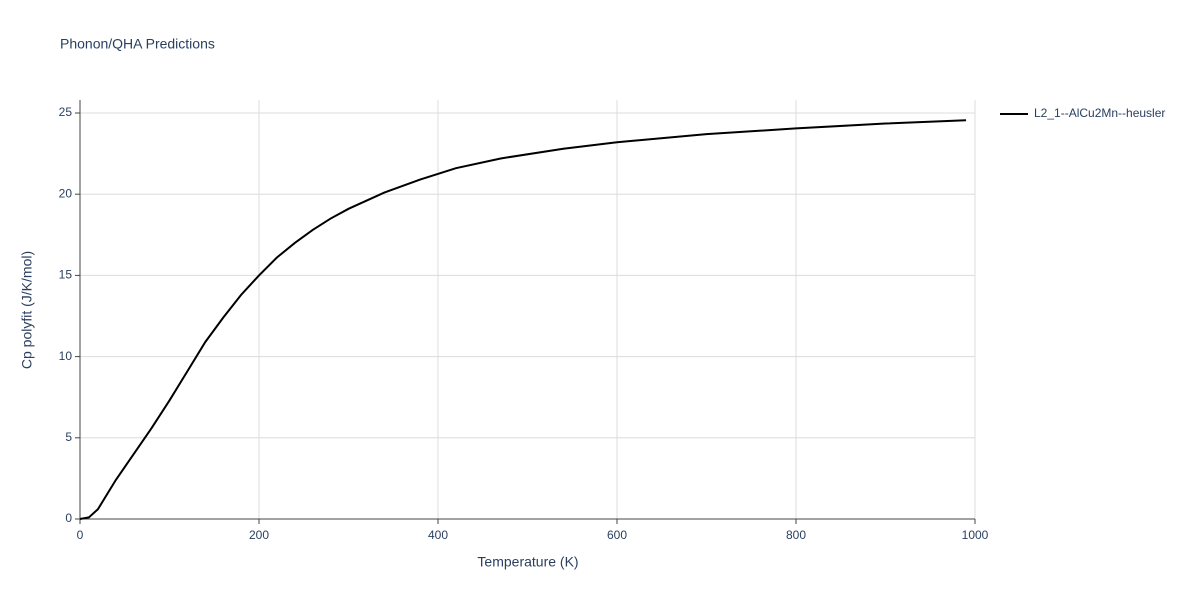 The image size is (1200, 600). Describe the element at coordinates (1099, 113) in the screenshot. I see `legend-label: L2_1--AlCu2Mn--heusler` at that location.